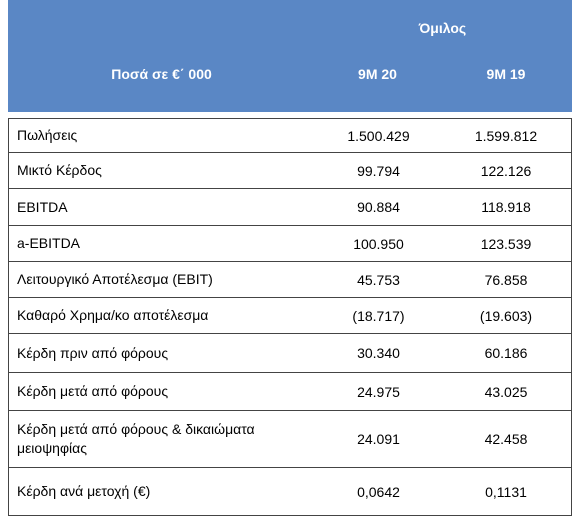 The image size is (578, 522). What do you see at coordinates (378, 170) in the screenshot?
I see `cell-value: 99.794` at bounding box center [378, 170].